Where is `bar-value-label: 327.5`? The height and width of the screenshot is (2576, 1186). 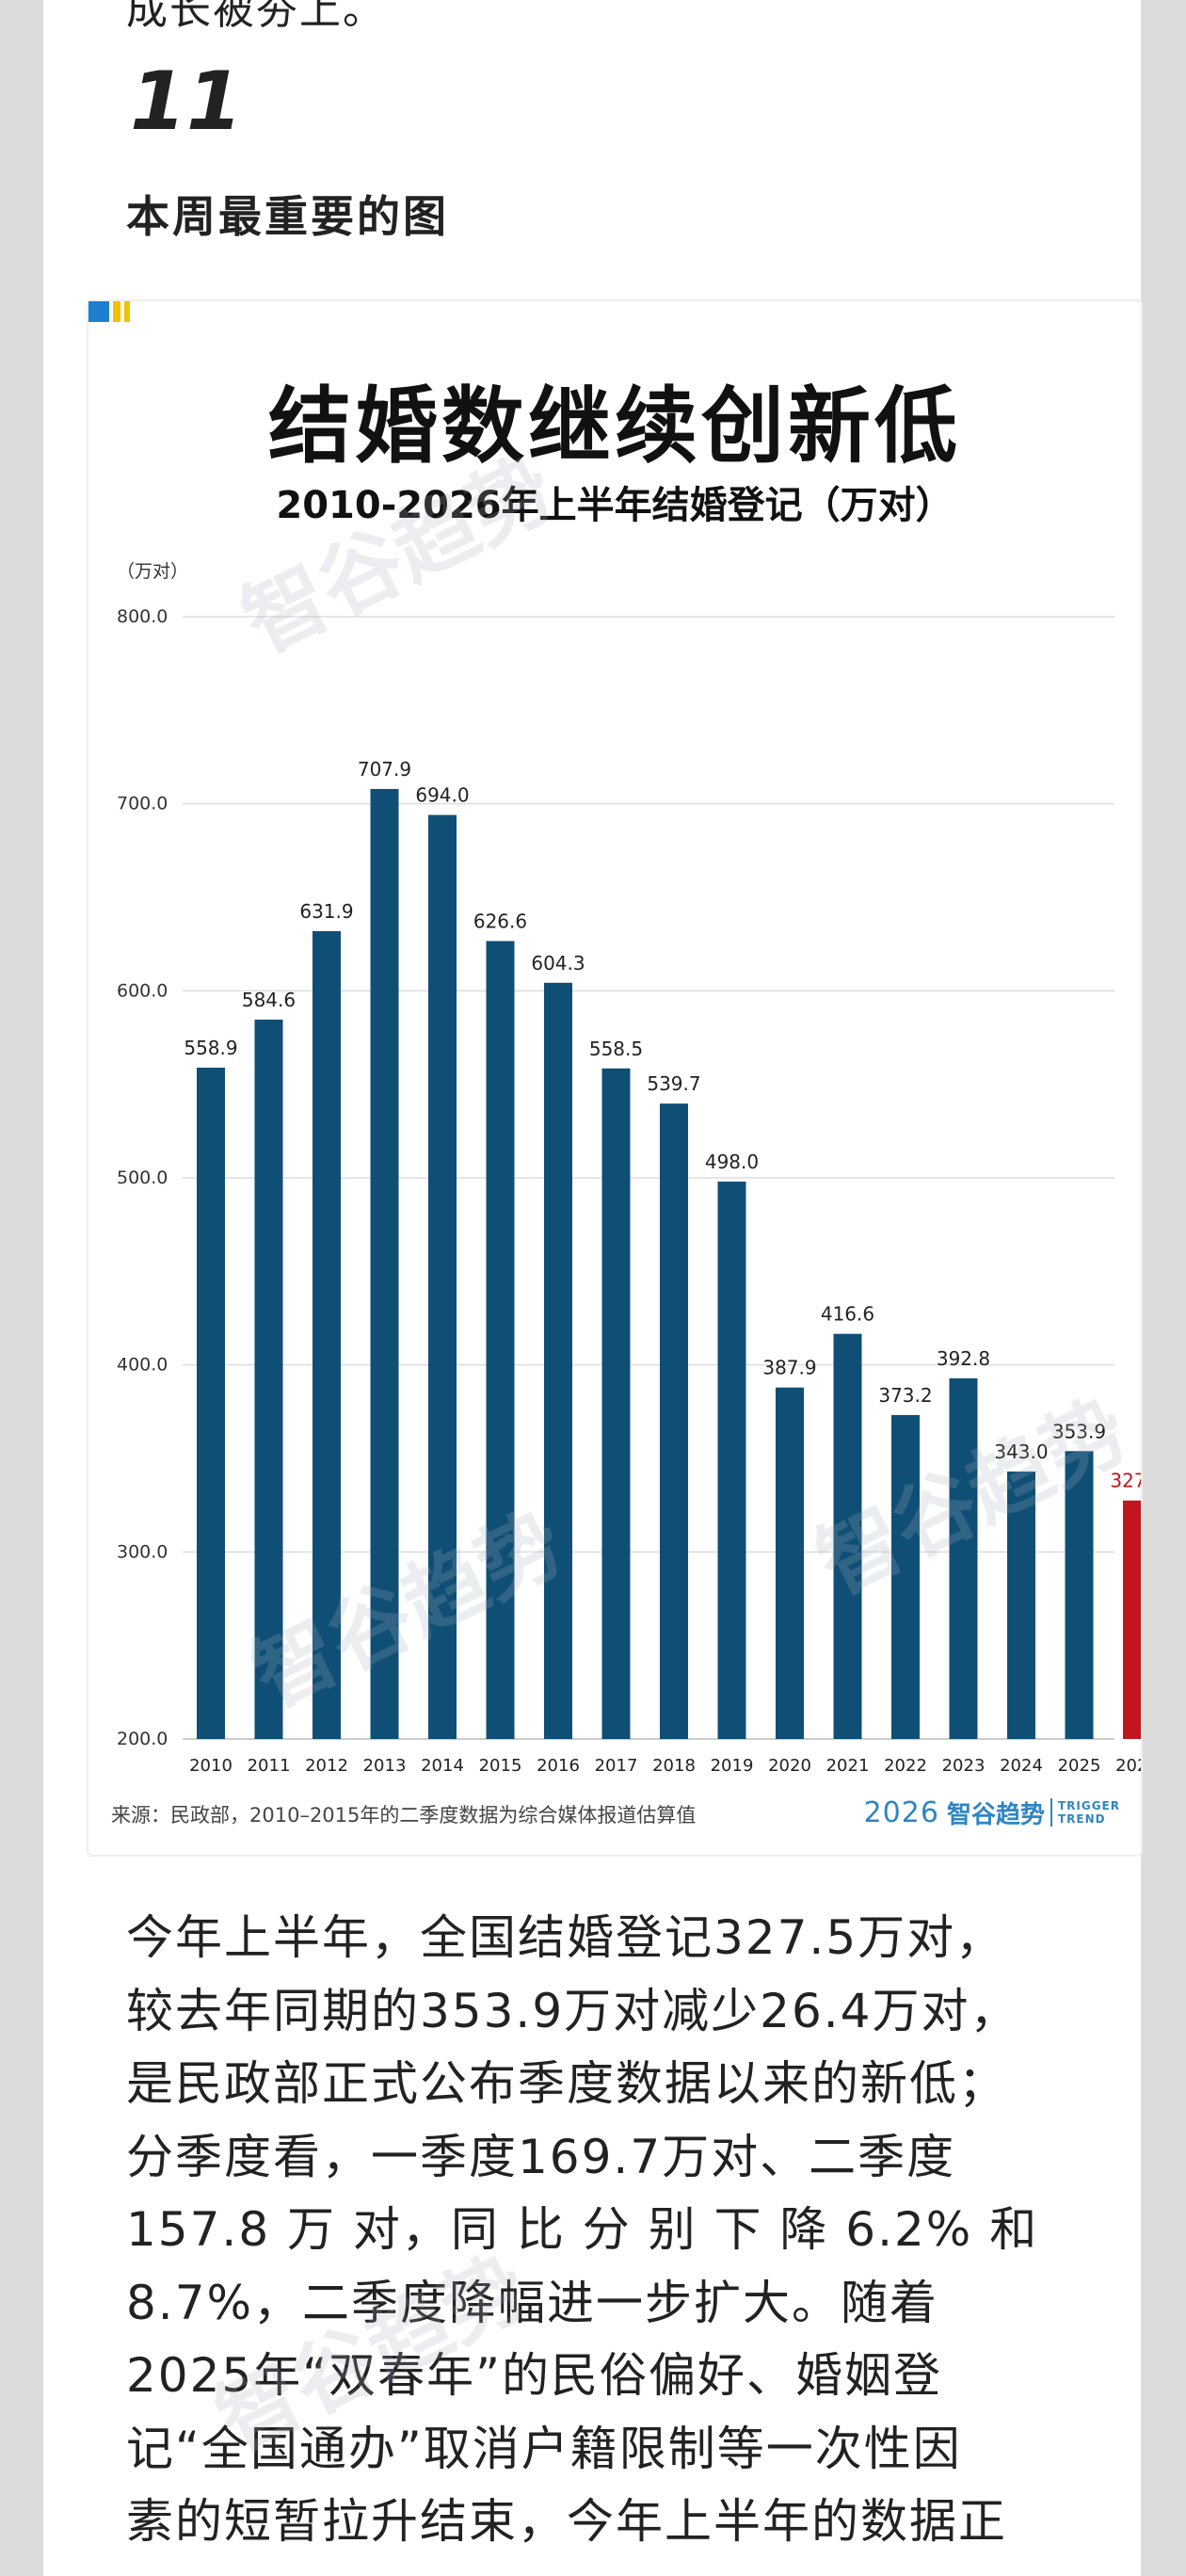
bar-value-label: 327.5 is located at coordinates (1125, 1481).